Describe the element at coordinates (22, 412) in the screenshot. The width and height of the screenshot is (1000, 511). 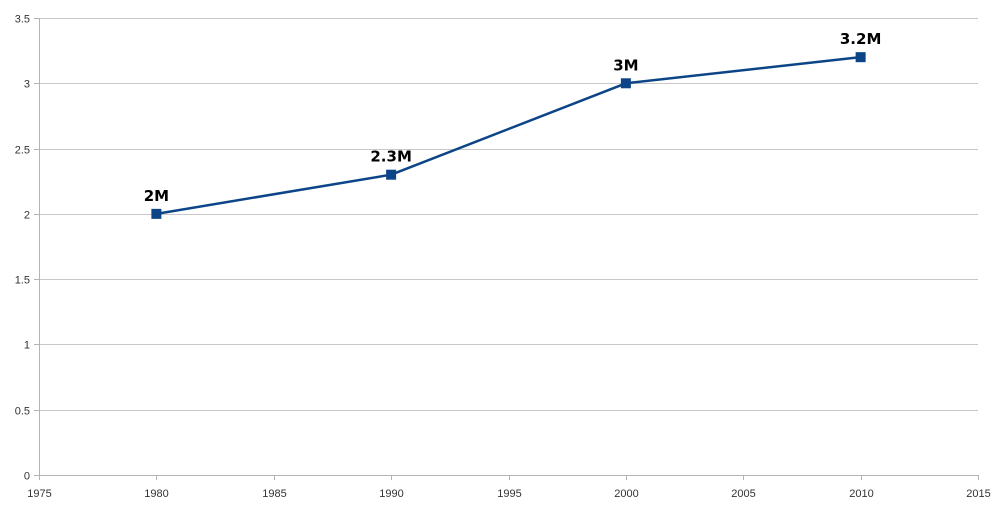
I see `y-tick-label: 0.5` at that location.